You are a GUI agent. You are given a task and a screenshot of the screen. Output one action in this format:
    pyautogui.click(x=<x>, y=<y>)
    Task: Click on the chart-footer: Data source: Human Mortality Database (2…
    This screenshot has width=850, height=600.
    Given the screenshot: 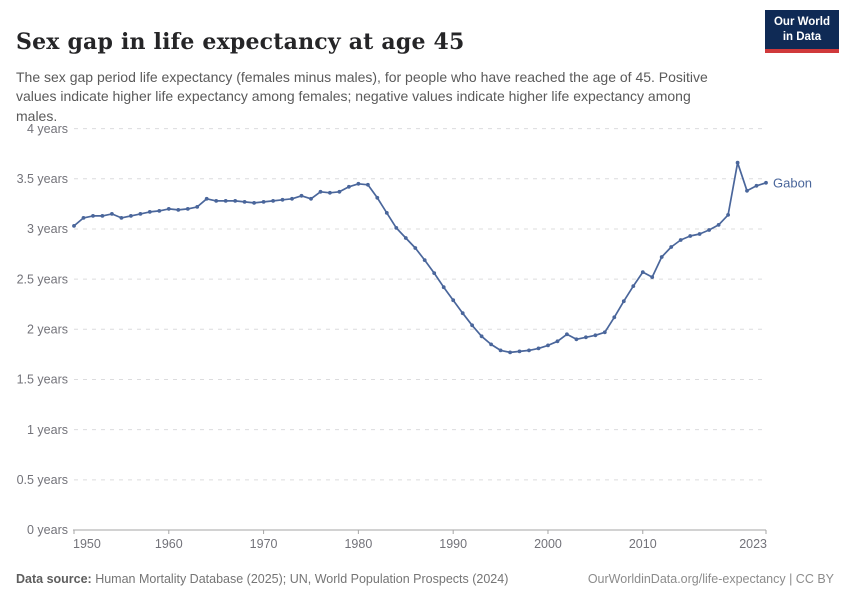 What is the action you would take?
    pyautogui.click(x=425, y=579)
    